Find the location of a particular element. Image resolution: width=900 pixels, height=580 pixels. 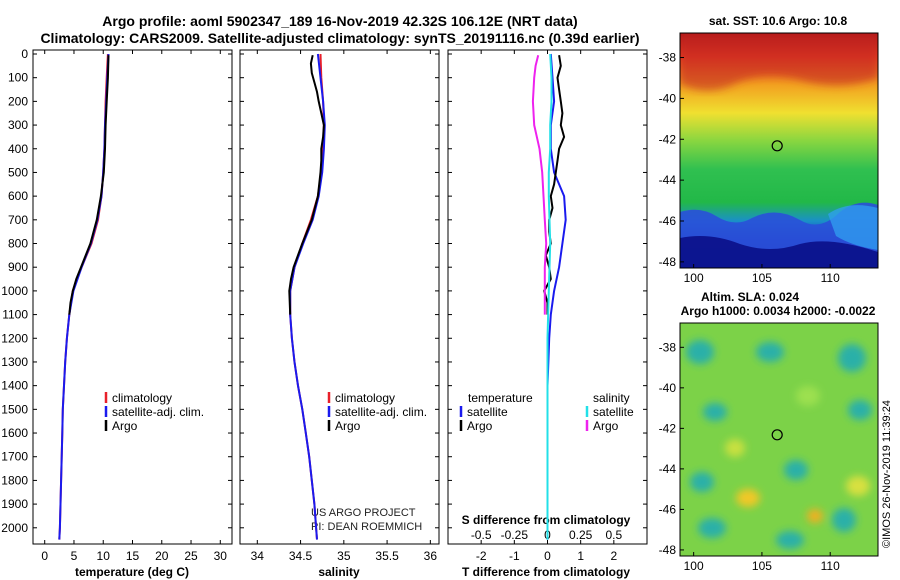

depth-tick-label: 1300 is located at coordinates (14, 362).